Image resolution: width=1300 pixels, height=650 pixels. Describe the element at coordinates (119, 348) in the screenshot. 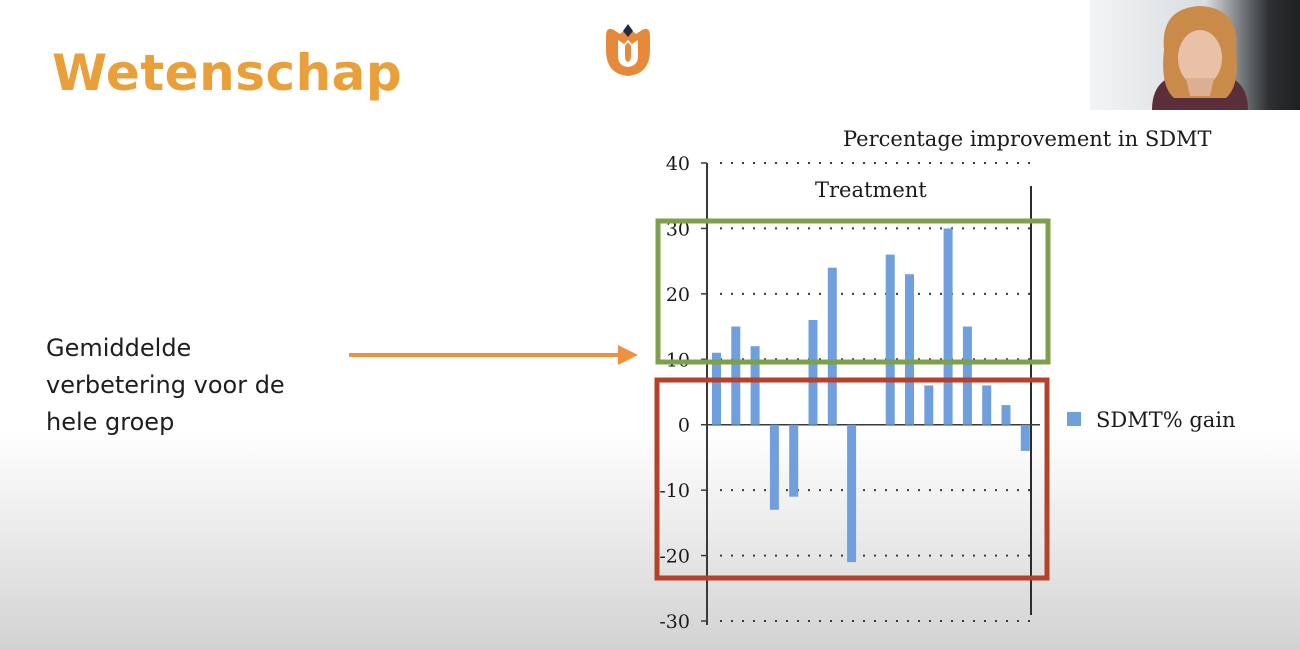

I see `caption-line: Gemiddelde` at that location.